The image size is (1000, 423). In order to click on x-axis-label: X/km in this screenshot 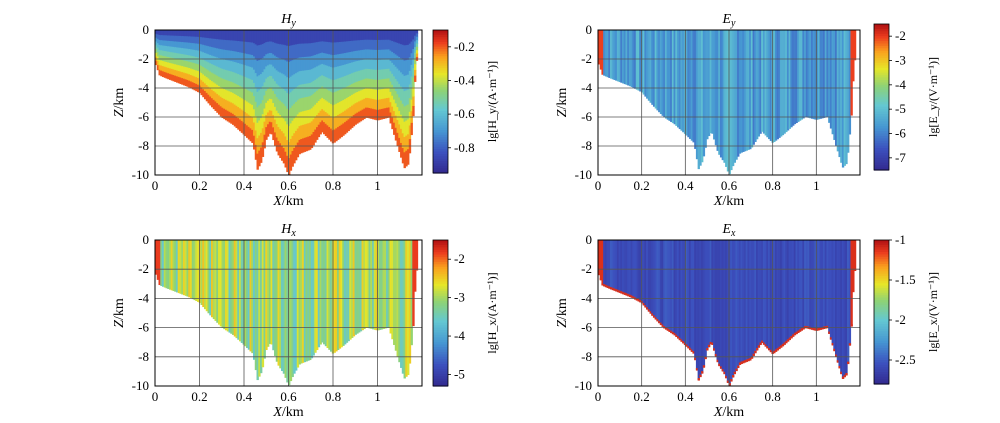, I will do `click(287, 412)`.